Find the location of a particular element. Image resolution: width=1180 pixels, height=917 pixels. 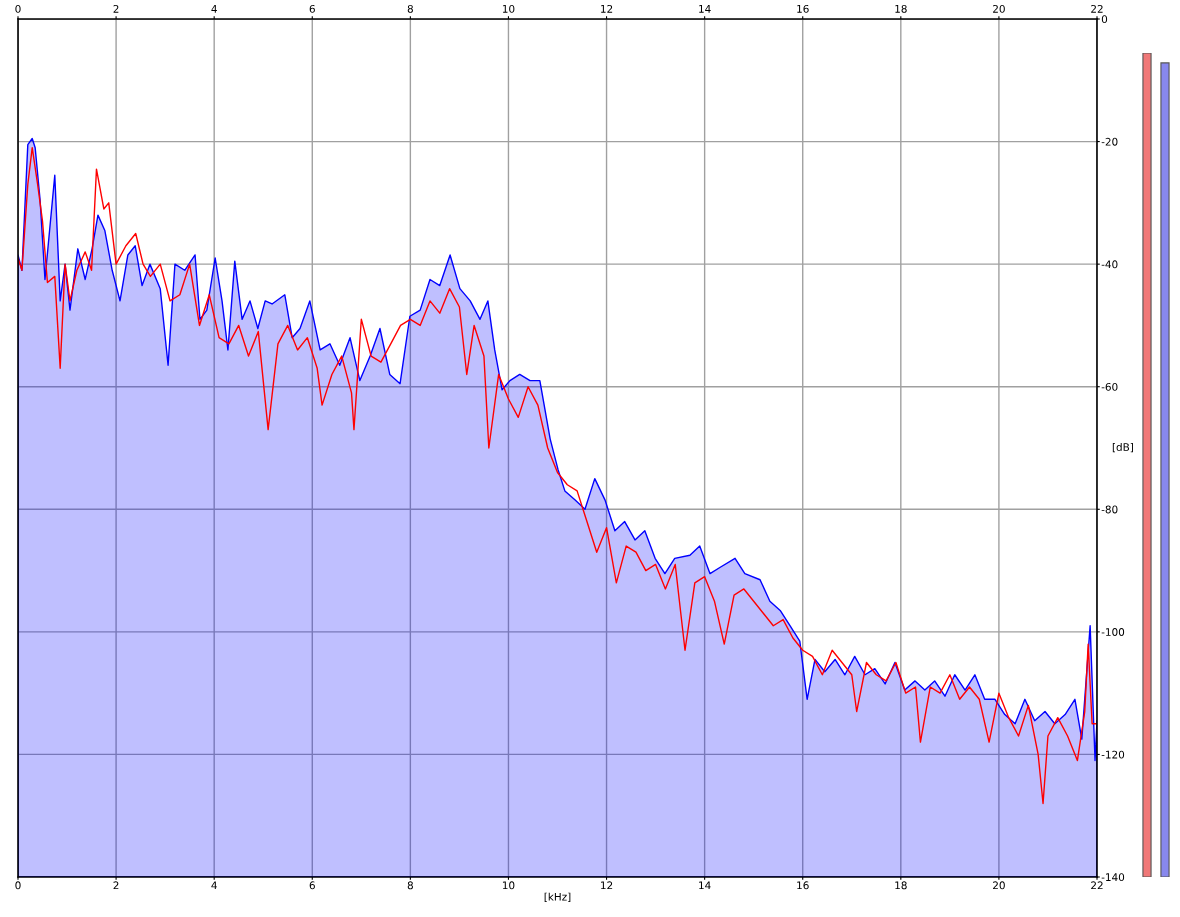

x-tick-label: 0 is located at coordinates (18, 885).